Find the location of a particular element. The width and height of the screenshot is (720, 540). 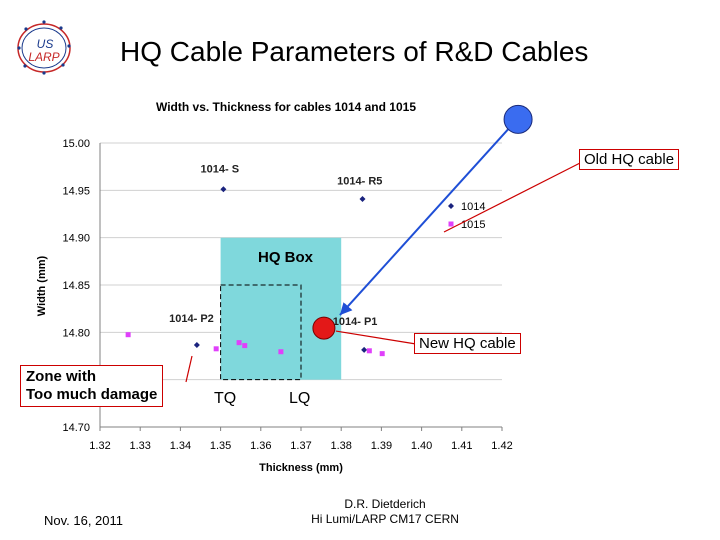

footer-author: D.R. Dietderich is located at coordinates (385, 504).